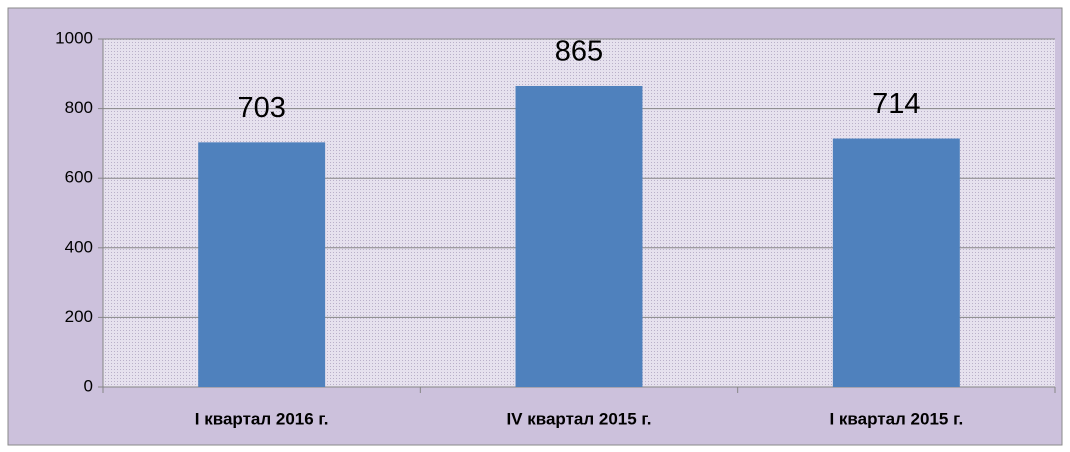  What do you see at coordinates (79, 107) in the screenshot?
I see `y-tick-label: 800` at bounding box center [79, 107].